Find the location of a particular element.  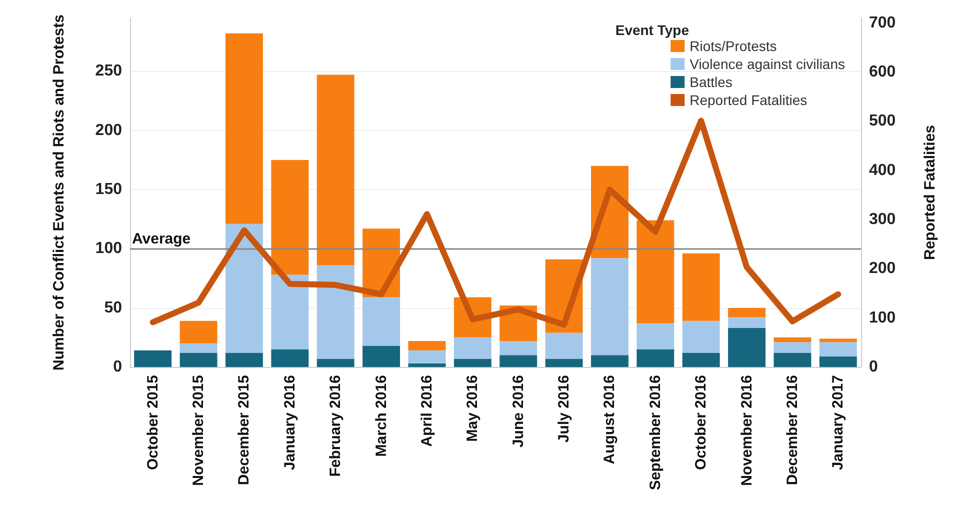

x-tick-label: November 2016 is located at coordinates (747, 430).